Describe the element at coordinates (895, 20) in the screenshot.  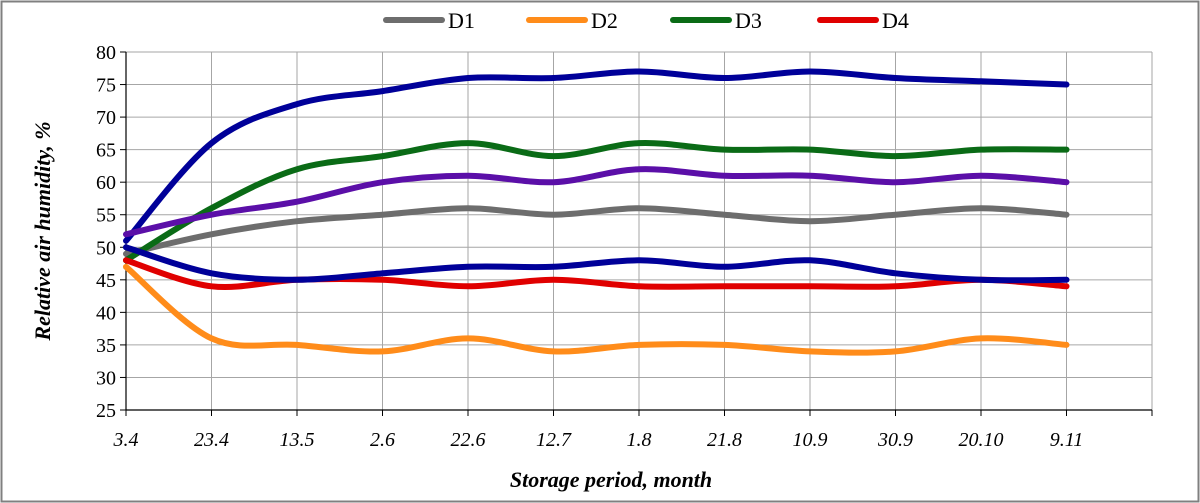
I see `legend-label: D4` at that location.